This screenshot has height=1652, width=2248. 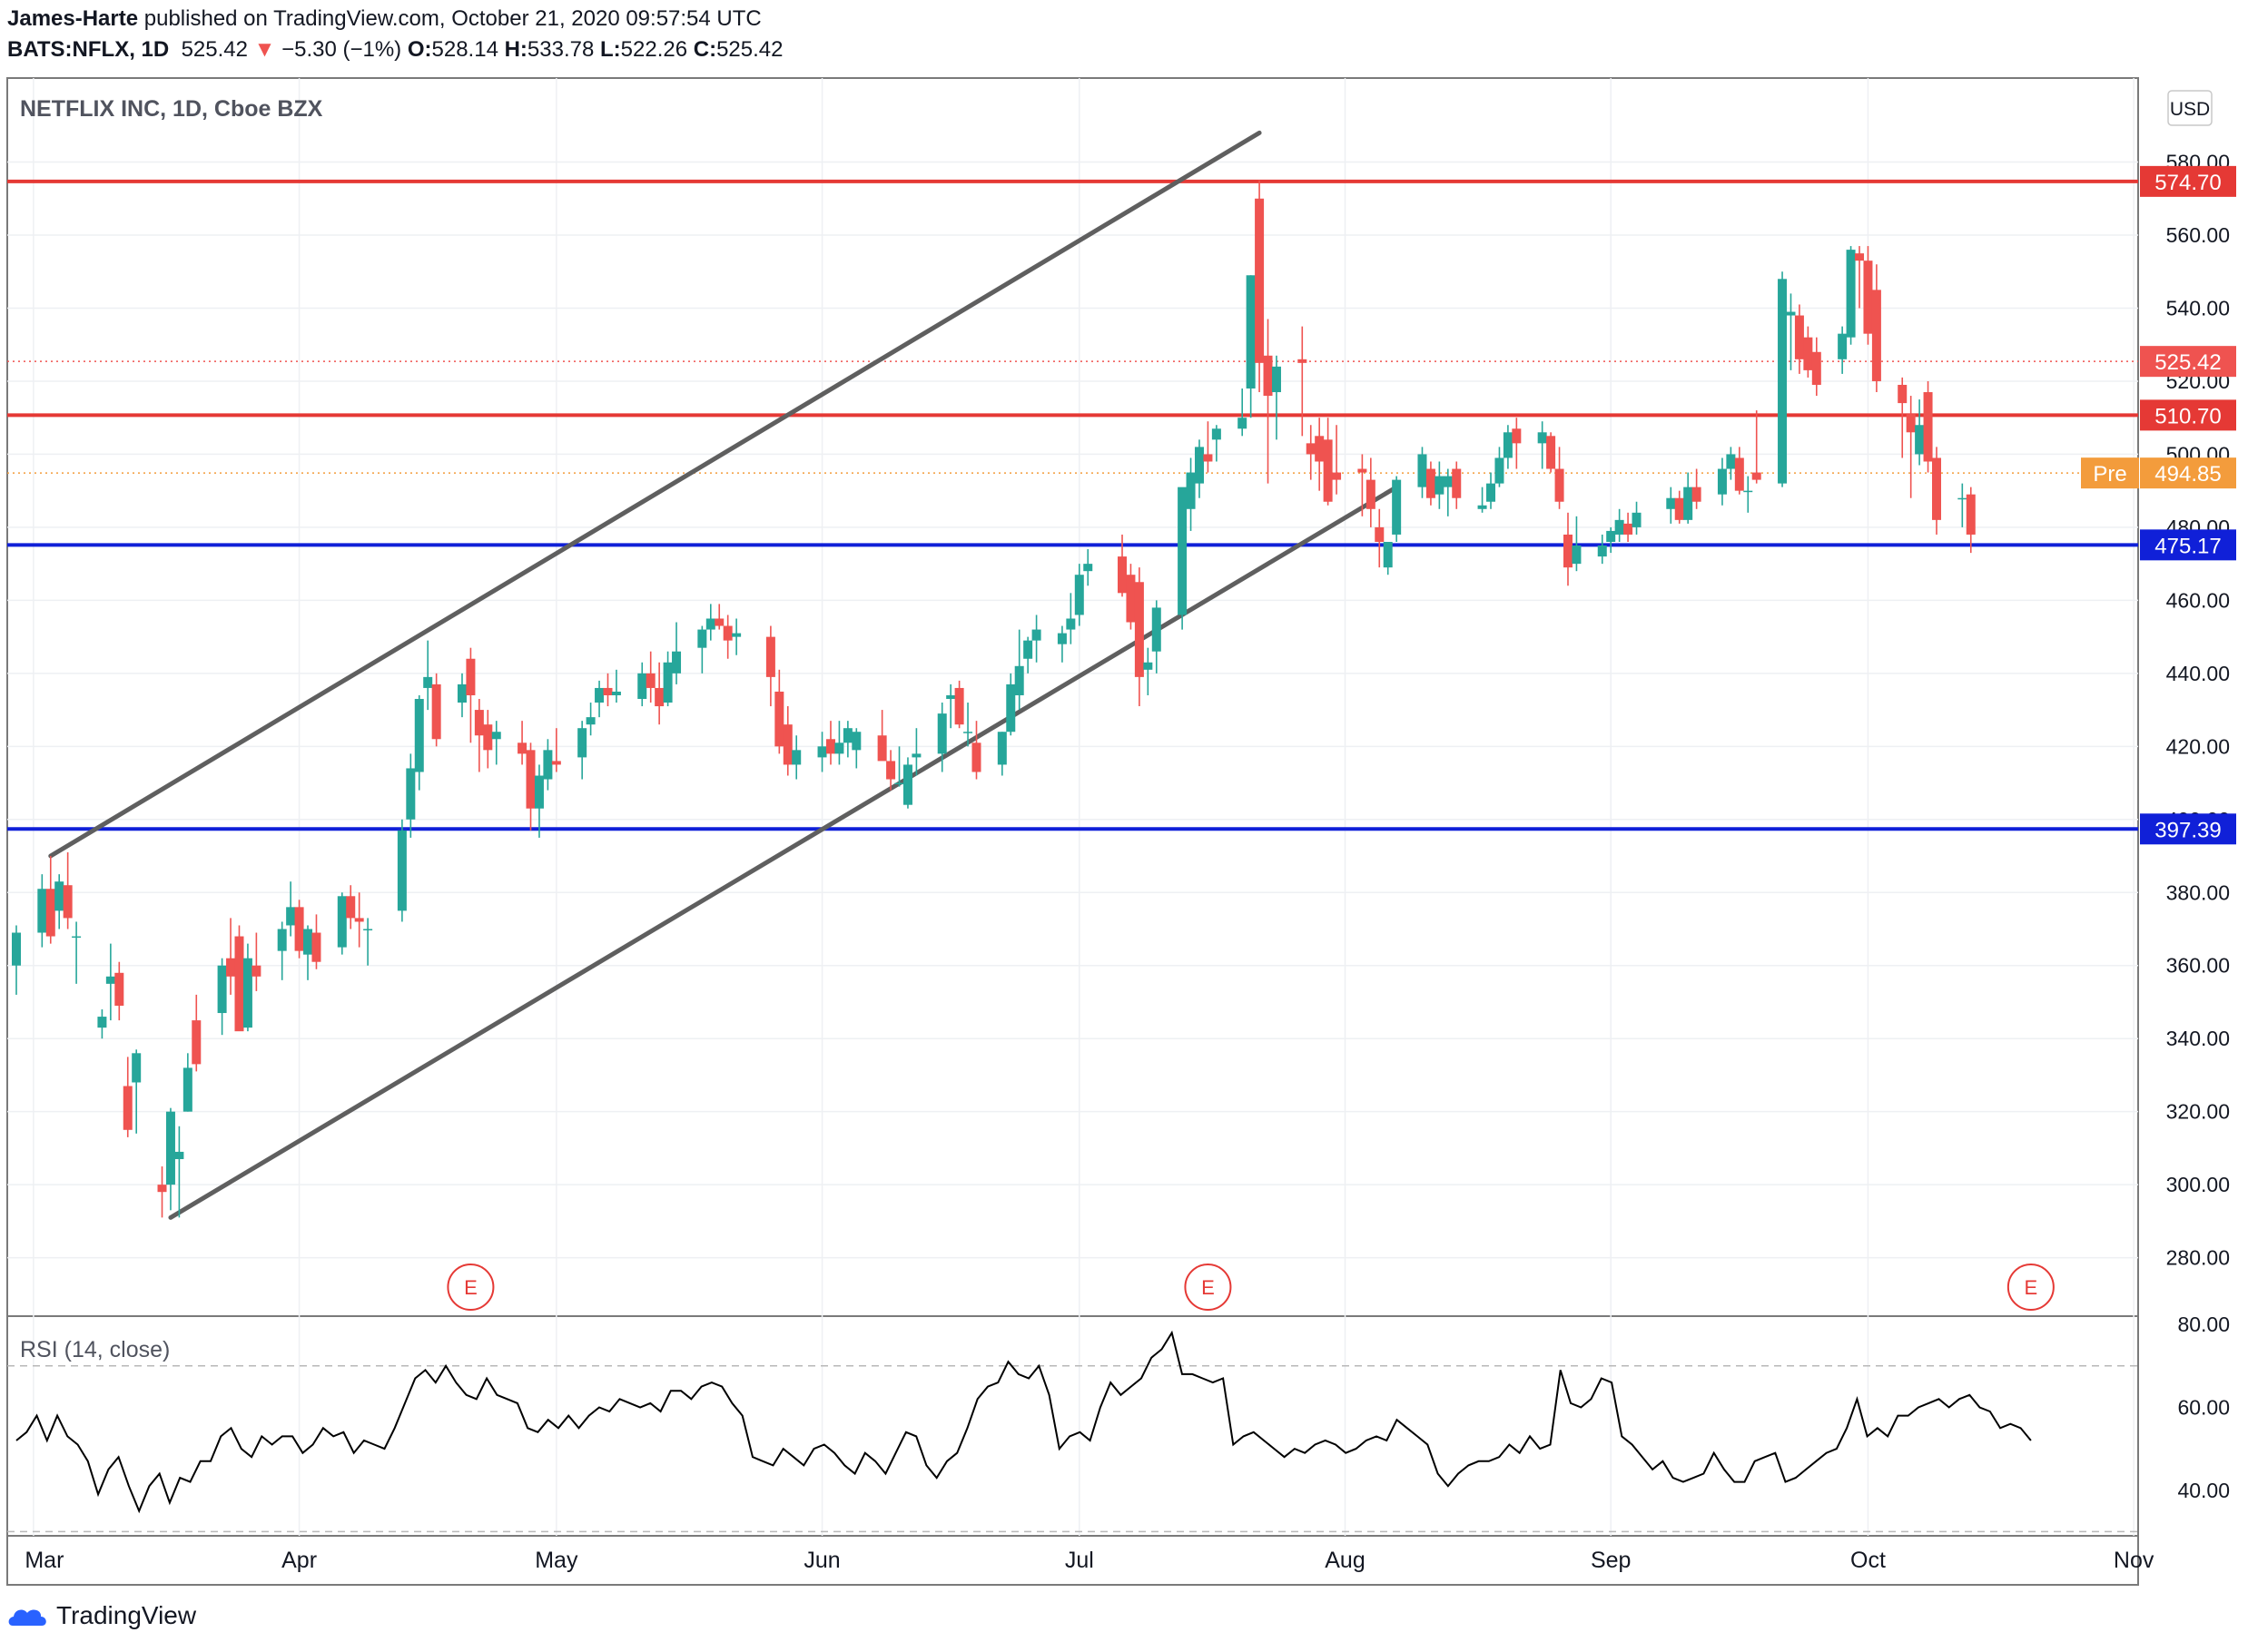 I want to click on time-tick-label: May, so click(x=556, y=1560).